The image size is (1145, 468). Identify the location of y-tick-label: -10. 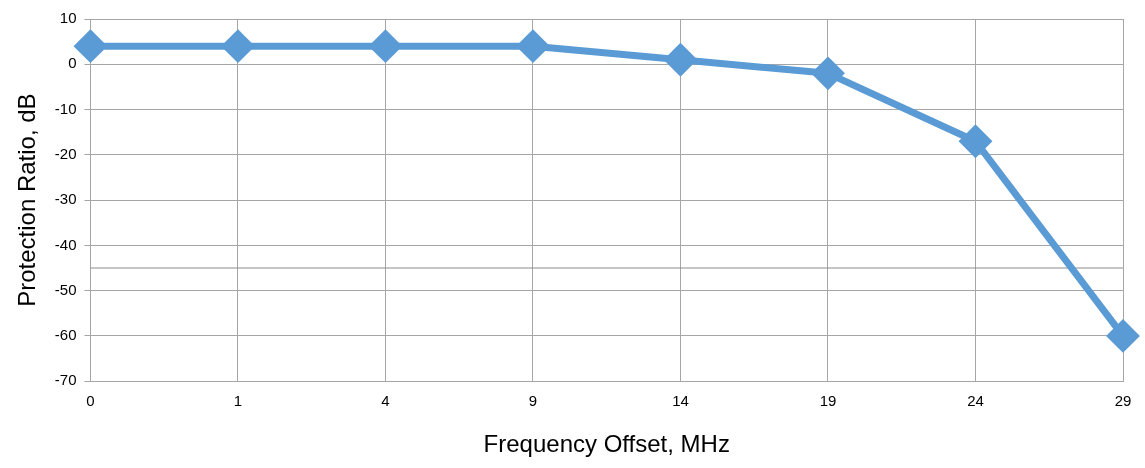
(65, 108).